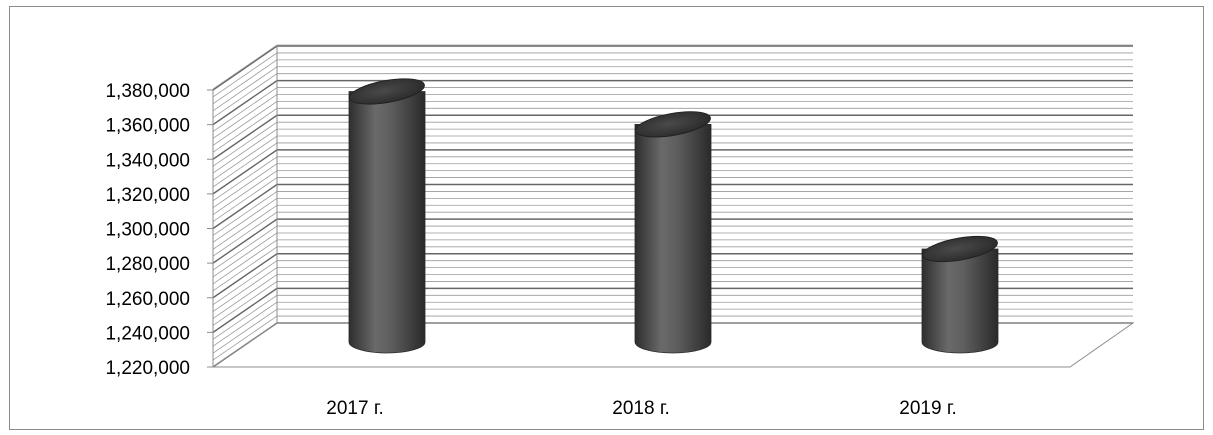 The width and height of the screenshot is (1213, 435). What do you see at coordinates (147, 264) in the screenshot?
I see `y-tick-label: 1,280,000` at bounding box center [147, 264].